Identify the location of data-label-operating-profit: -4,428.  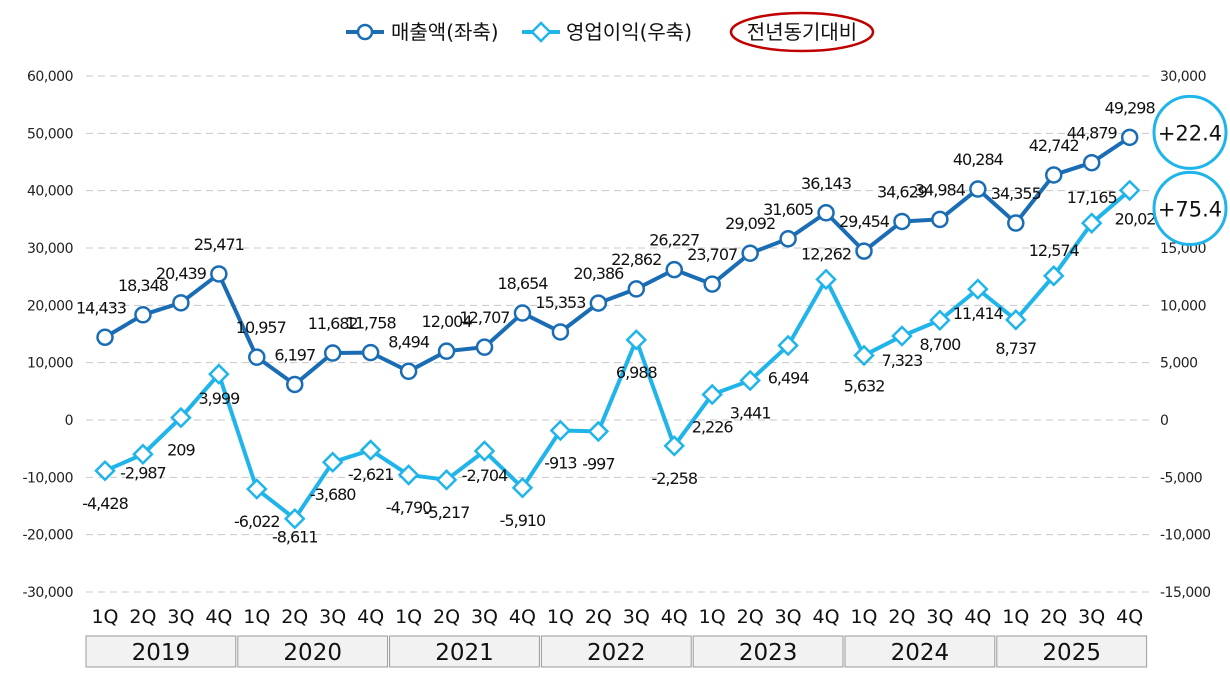
(105, 503).